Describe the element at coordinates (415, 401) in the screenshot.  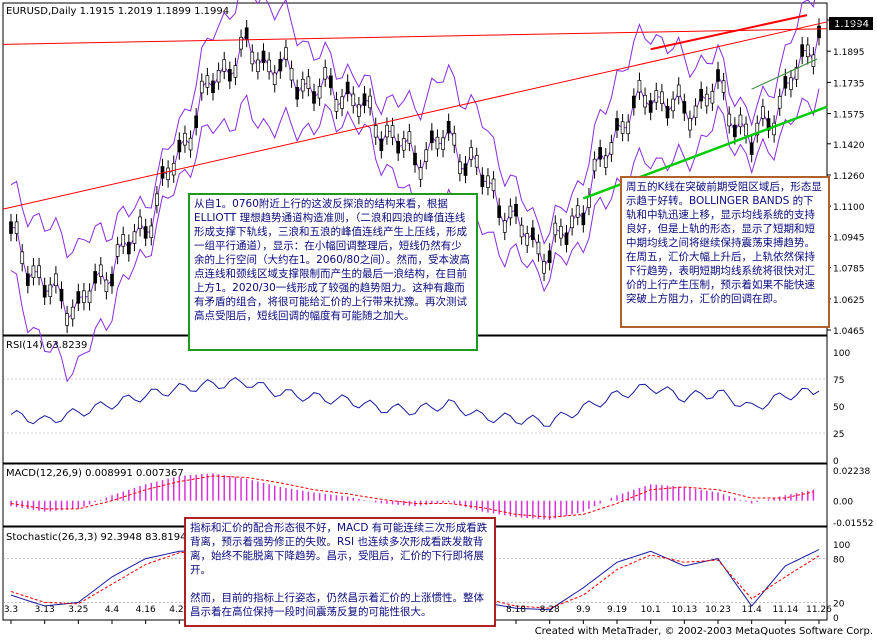
I see `rsi-line` at that location.